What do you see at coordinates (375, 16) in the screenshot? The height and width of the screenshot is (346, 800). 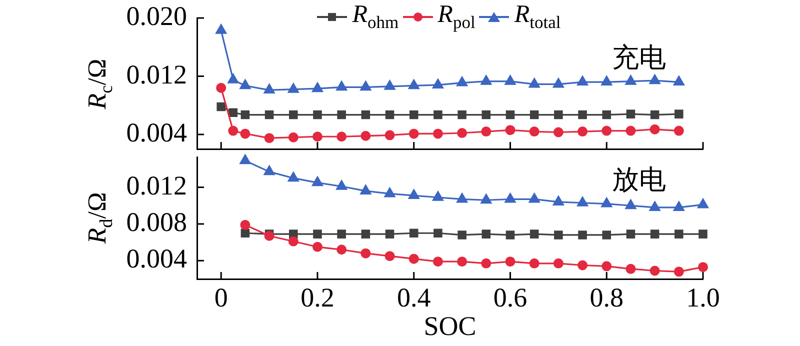 I see `legend-label: R$_{ohm}$` at bounding box center [375, 16].